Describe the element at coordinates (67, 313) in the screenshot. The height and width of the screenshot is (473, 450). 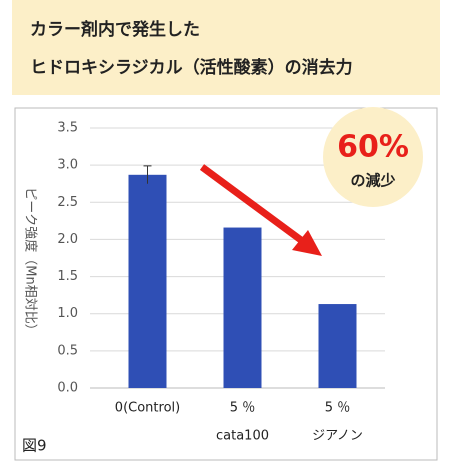
I see `y-tick-label: 1.0` at that location.